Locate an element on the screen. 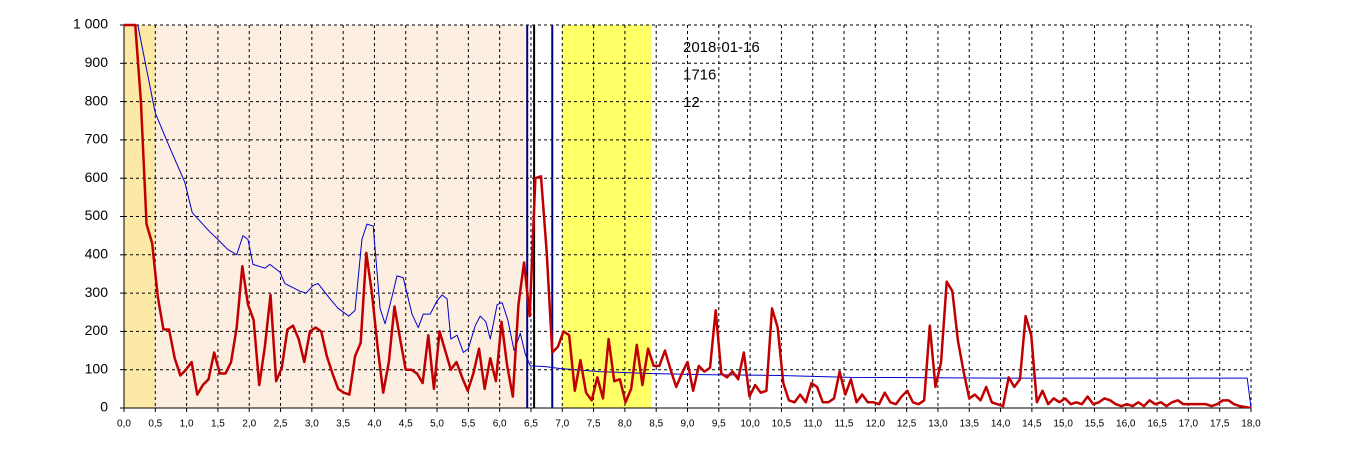  x-tick-label: 18,0 is located at coordinates (1251, 424).